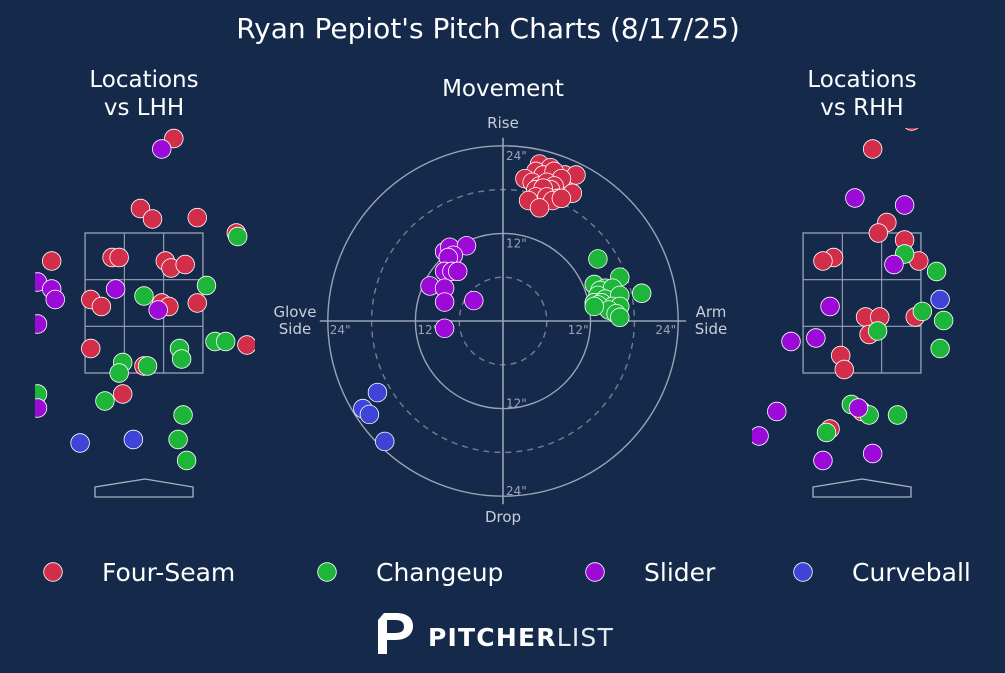  I want to click on rhh-point-curveball, so click(940, 299).